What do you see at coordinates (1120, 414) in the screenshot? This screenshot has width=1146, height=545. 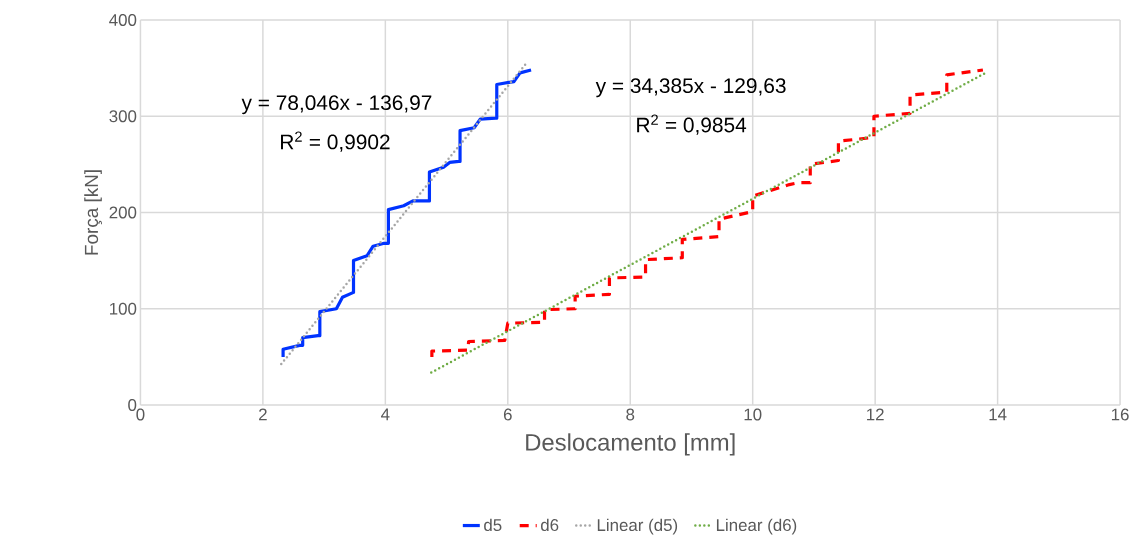 I see `x-tick-label: 16` at bounding box center [1120, 414].